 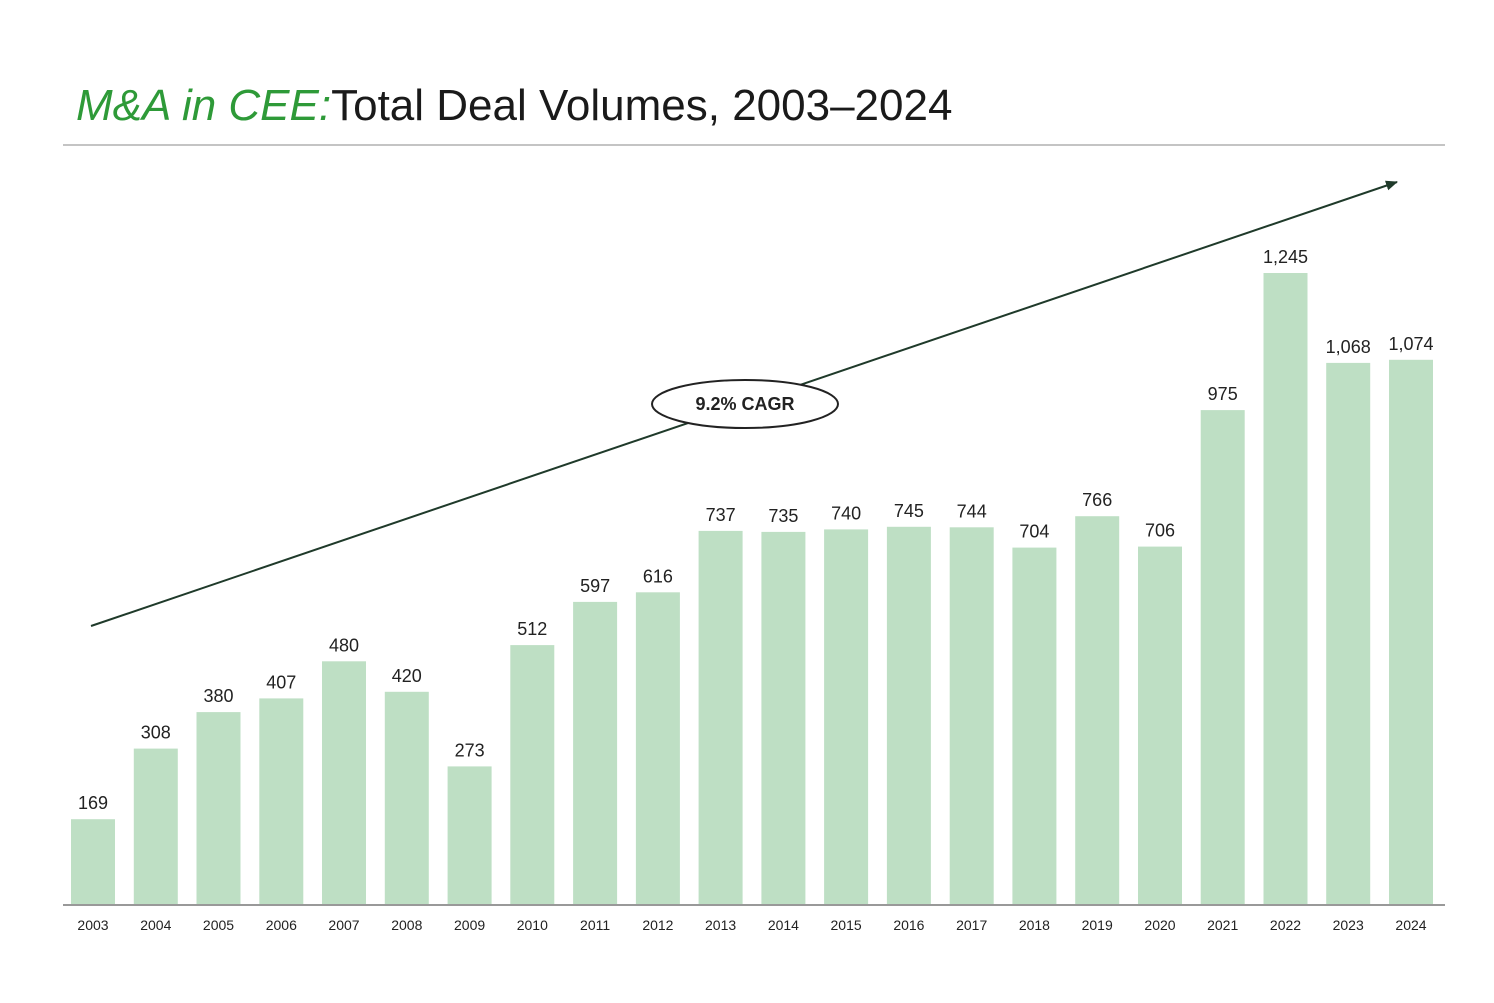 I want to click on x-tick-label: 2016, so click(x=908, y=925).